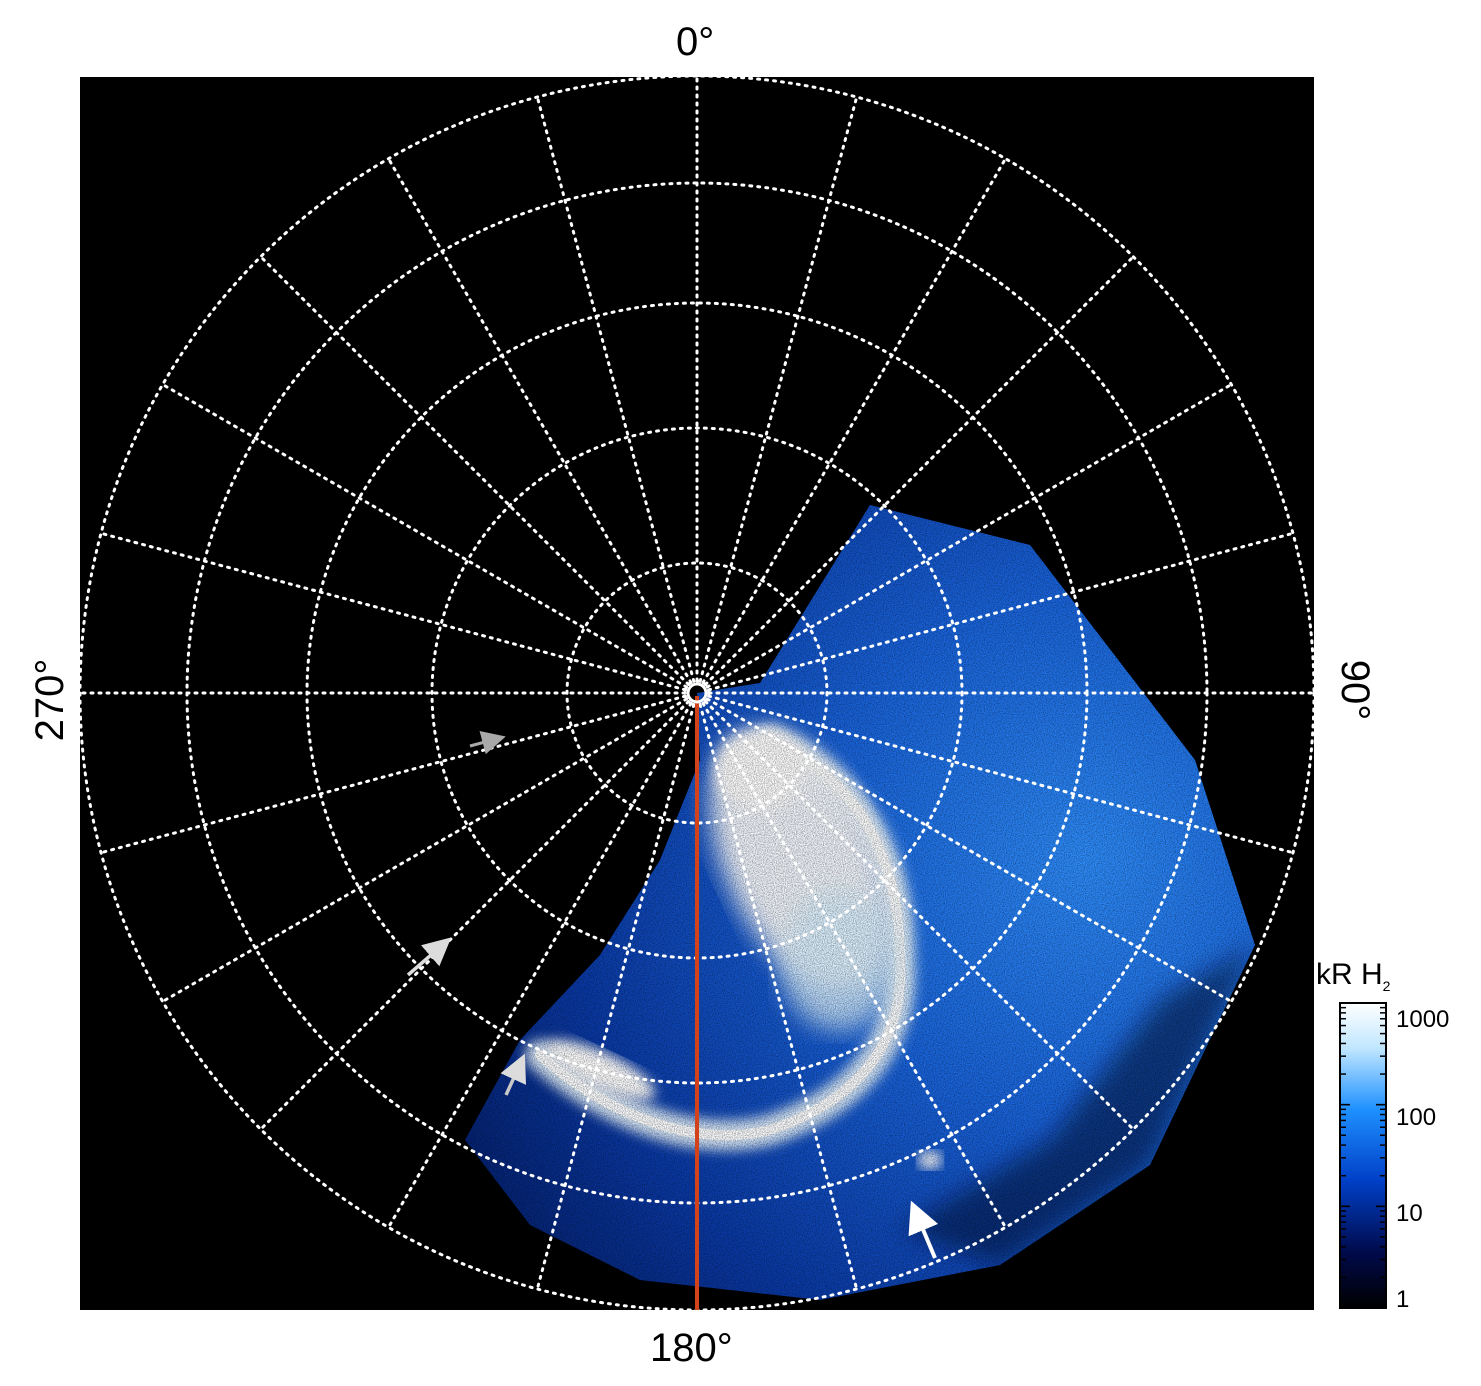 The height and width of the screenshot is (1386, 1481). I want to click on colorbar-ticks, so click(1363, 1155).